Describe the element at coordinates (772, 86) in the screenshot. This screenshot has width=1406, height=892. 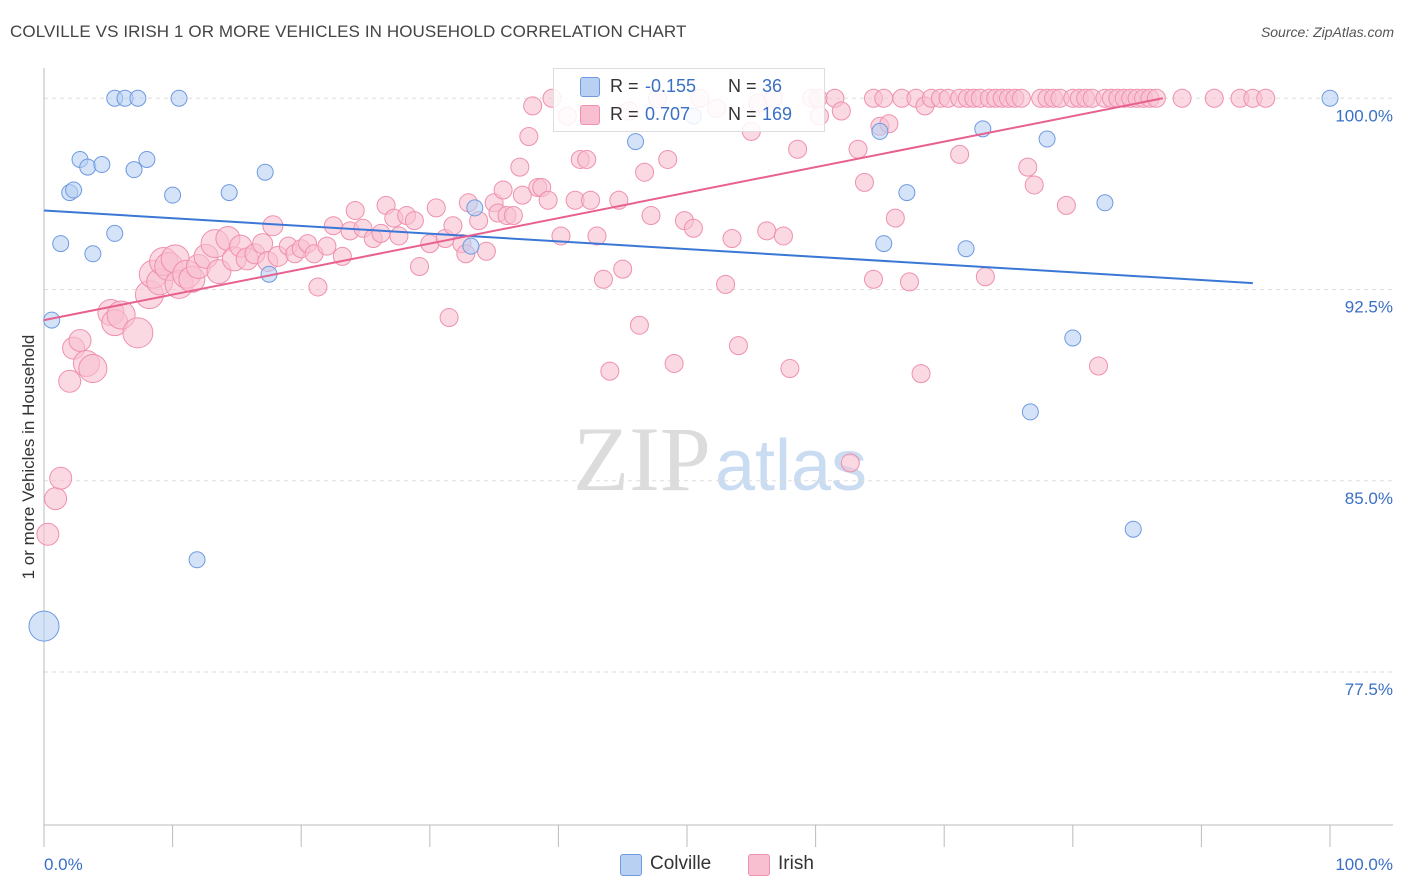
I see `colville-n-value: 36` at that location.